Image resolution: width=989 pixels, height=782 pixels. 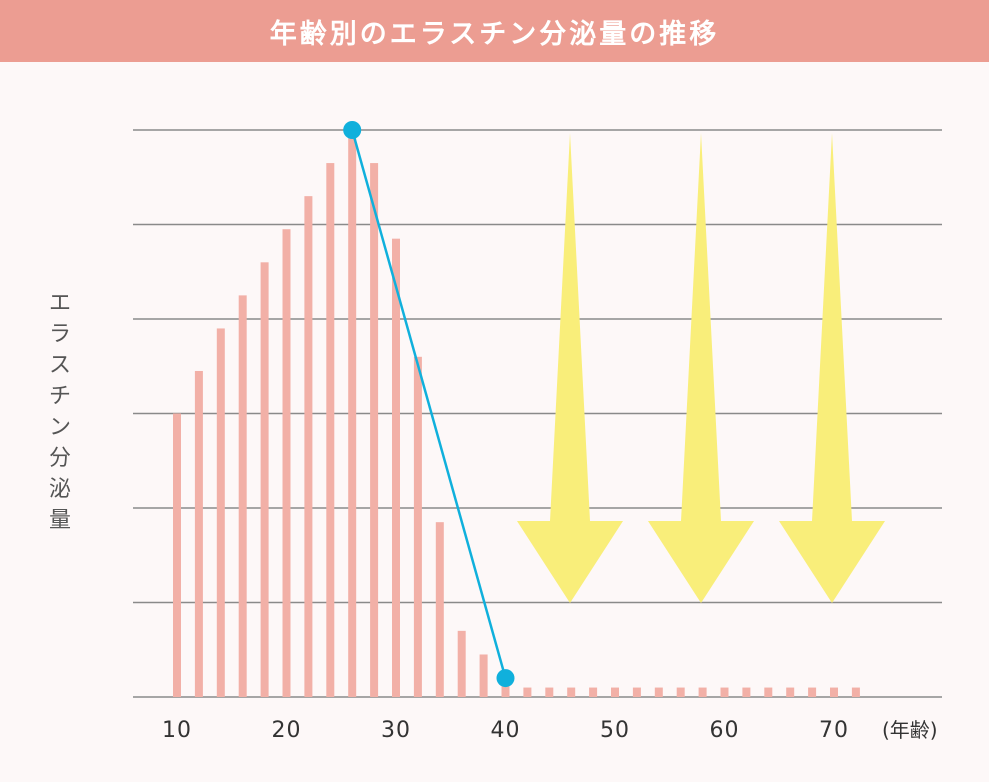 I want to click on trend-line, so click(x=428, y=404).